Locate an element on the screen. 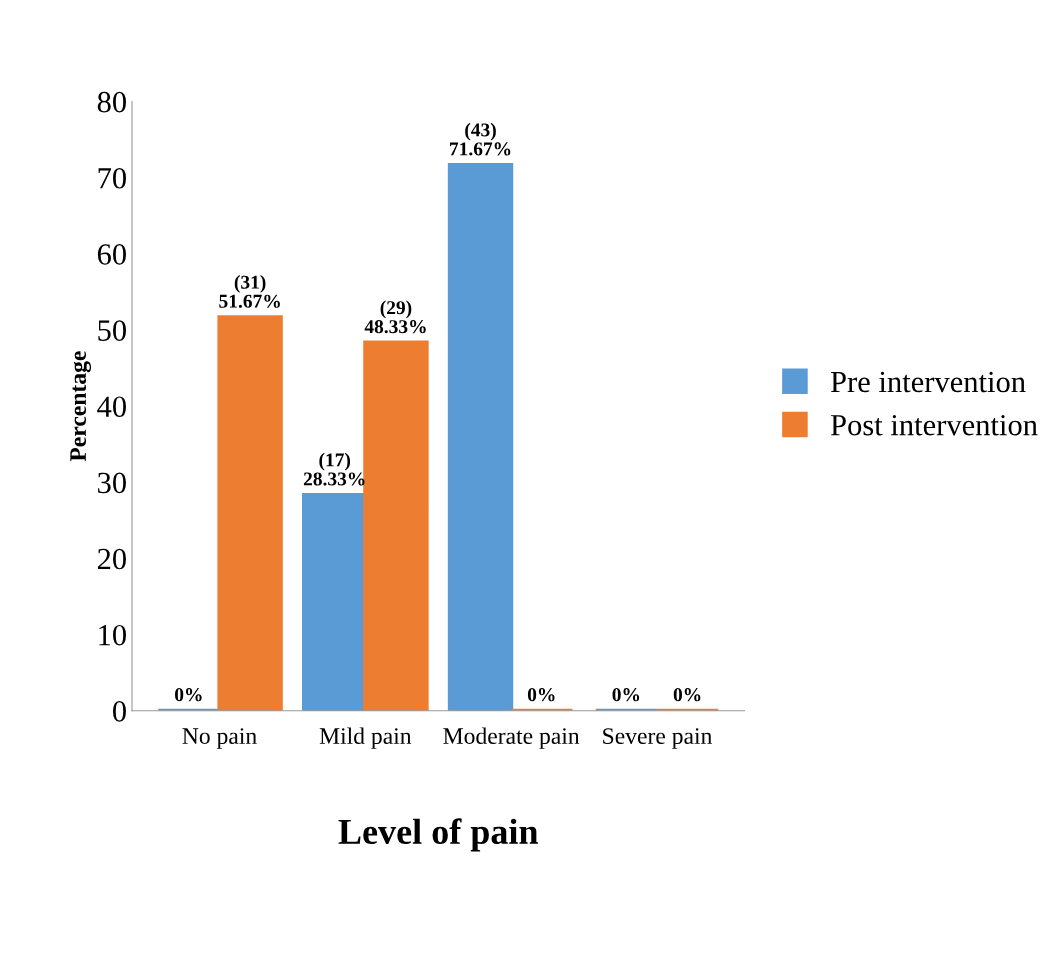 The height and width of the screenshot is (967, 1056). data-label: (29) 48.33% is located at coordinates (395, 317).